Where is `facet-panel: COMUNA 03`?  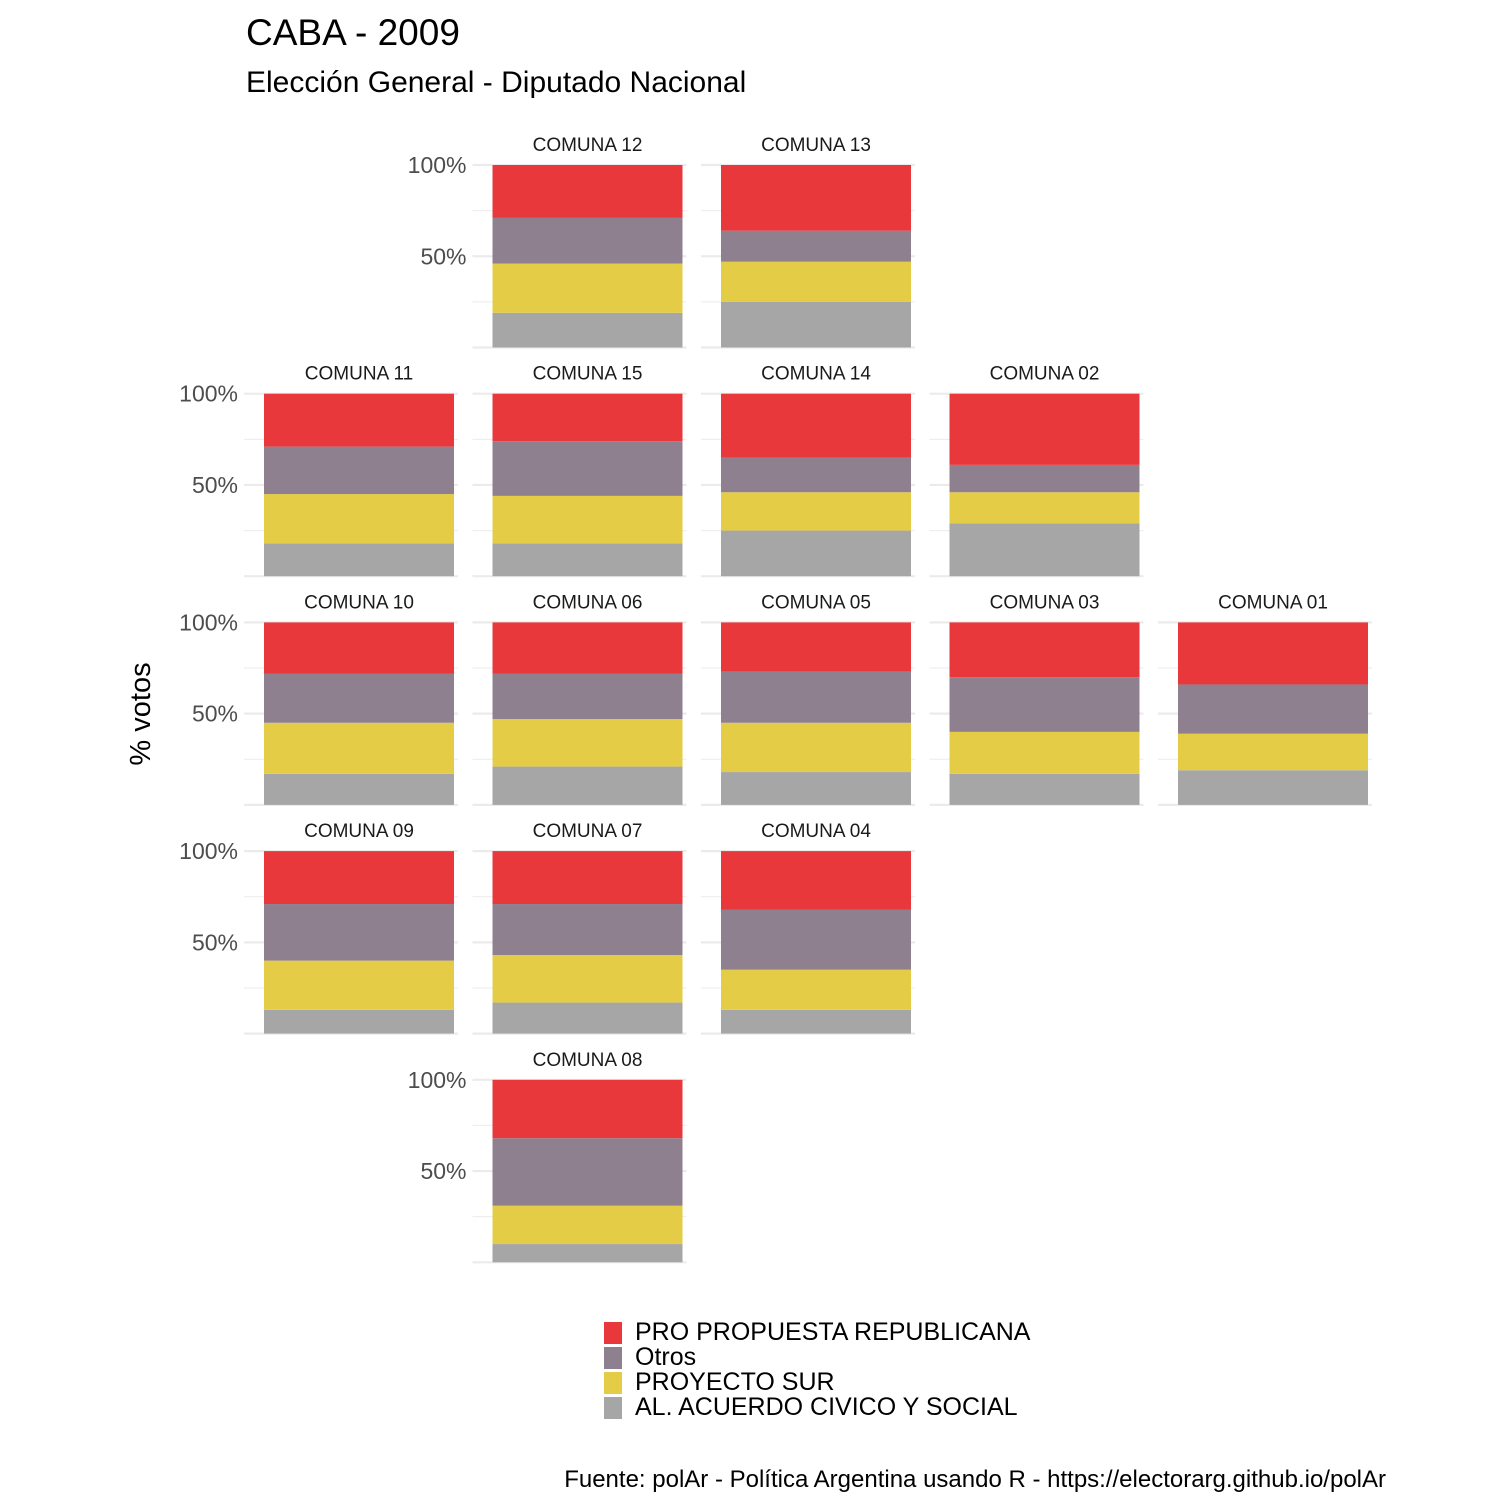
facet-panel: COMUNA 03 is located at coordinates (1036, 699).